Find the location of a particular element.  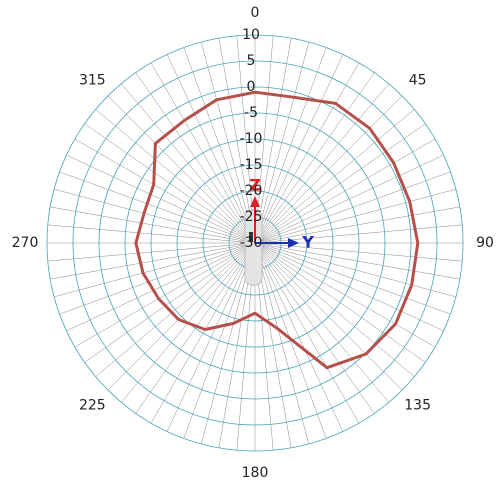

z-arrowhead is located at coordinates (255, 201).